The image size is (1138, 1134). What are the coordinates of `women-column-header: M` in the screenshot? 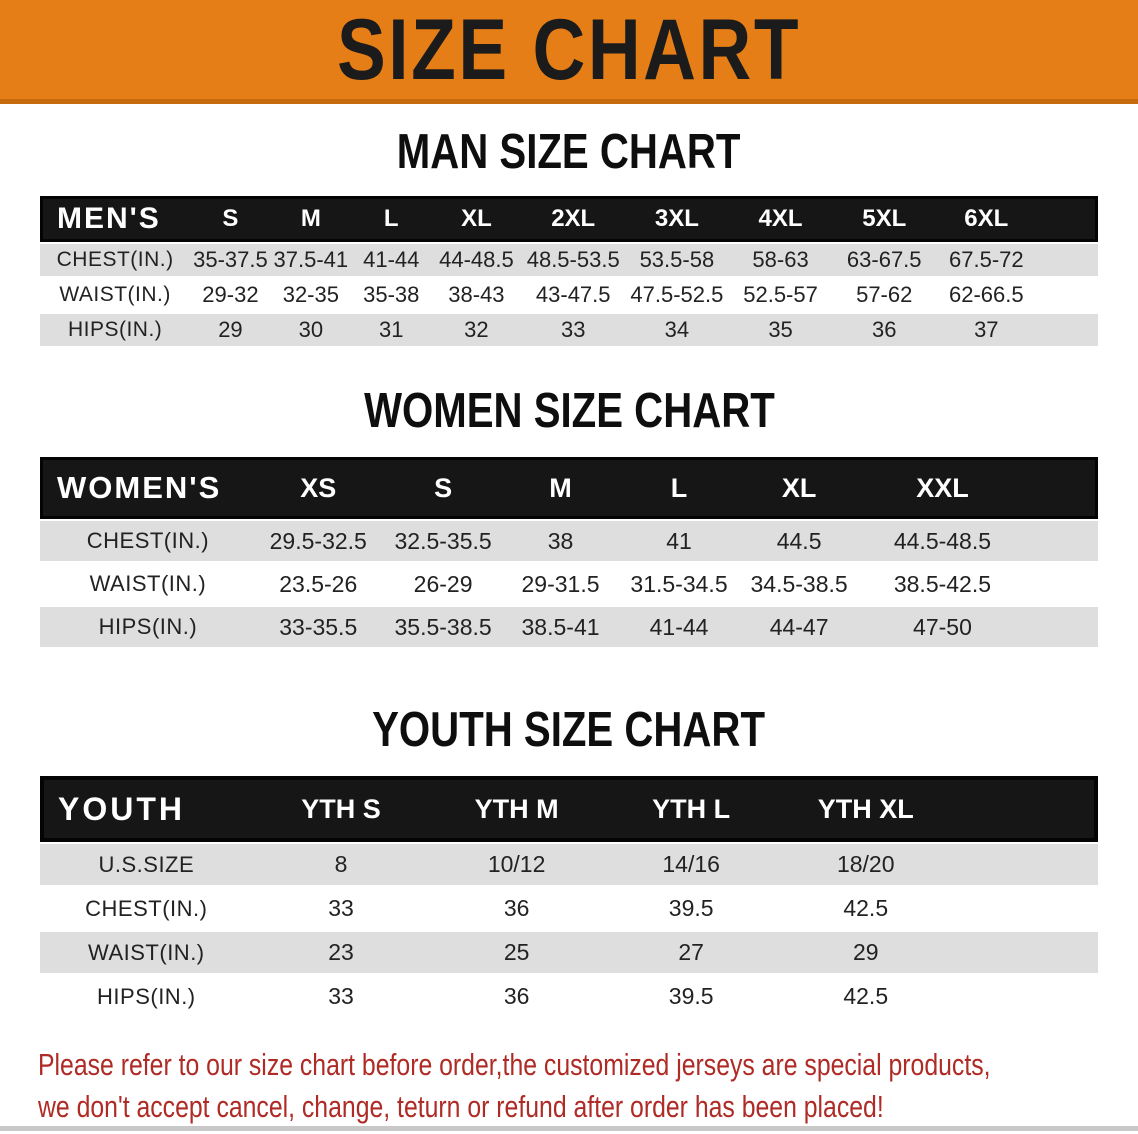 It's located at (560, 488).